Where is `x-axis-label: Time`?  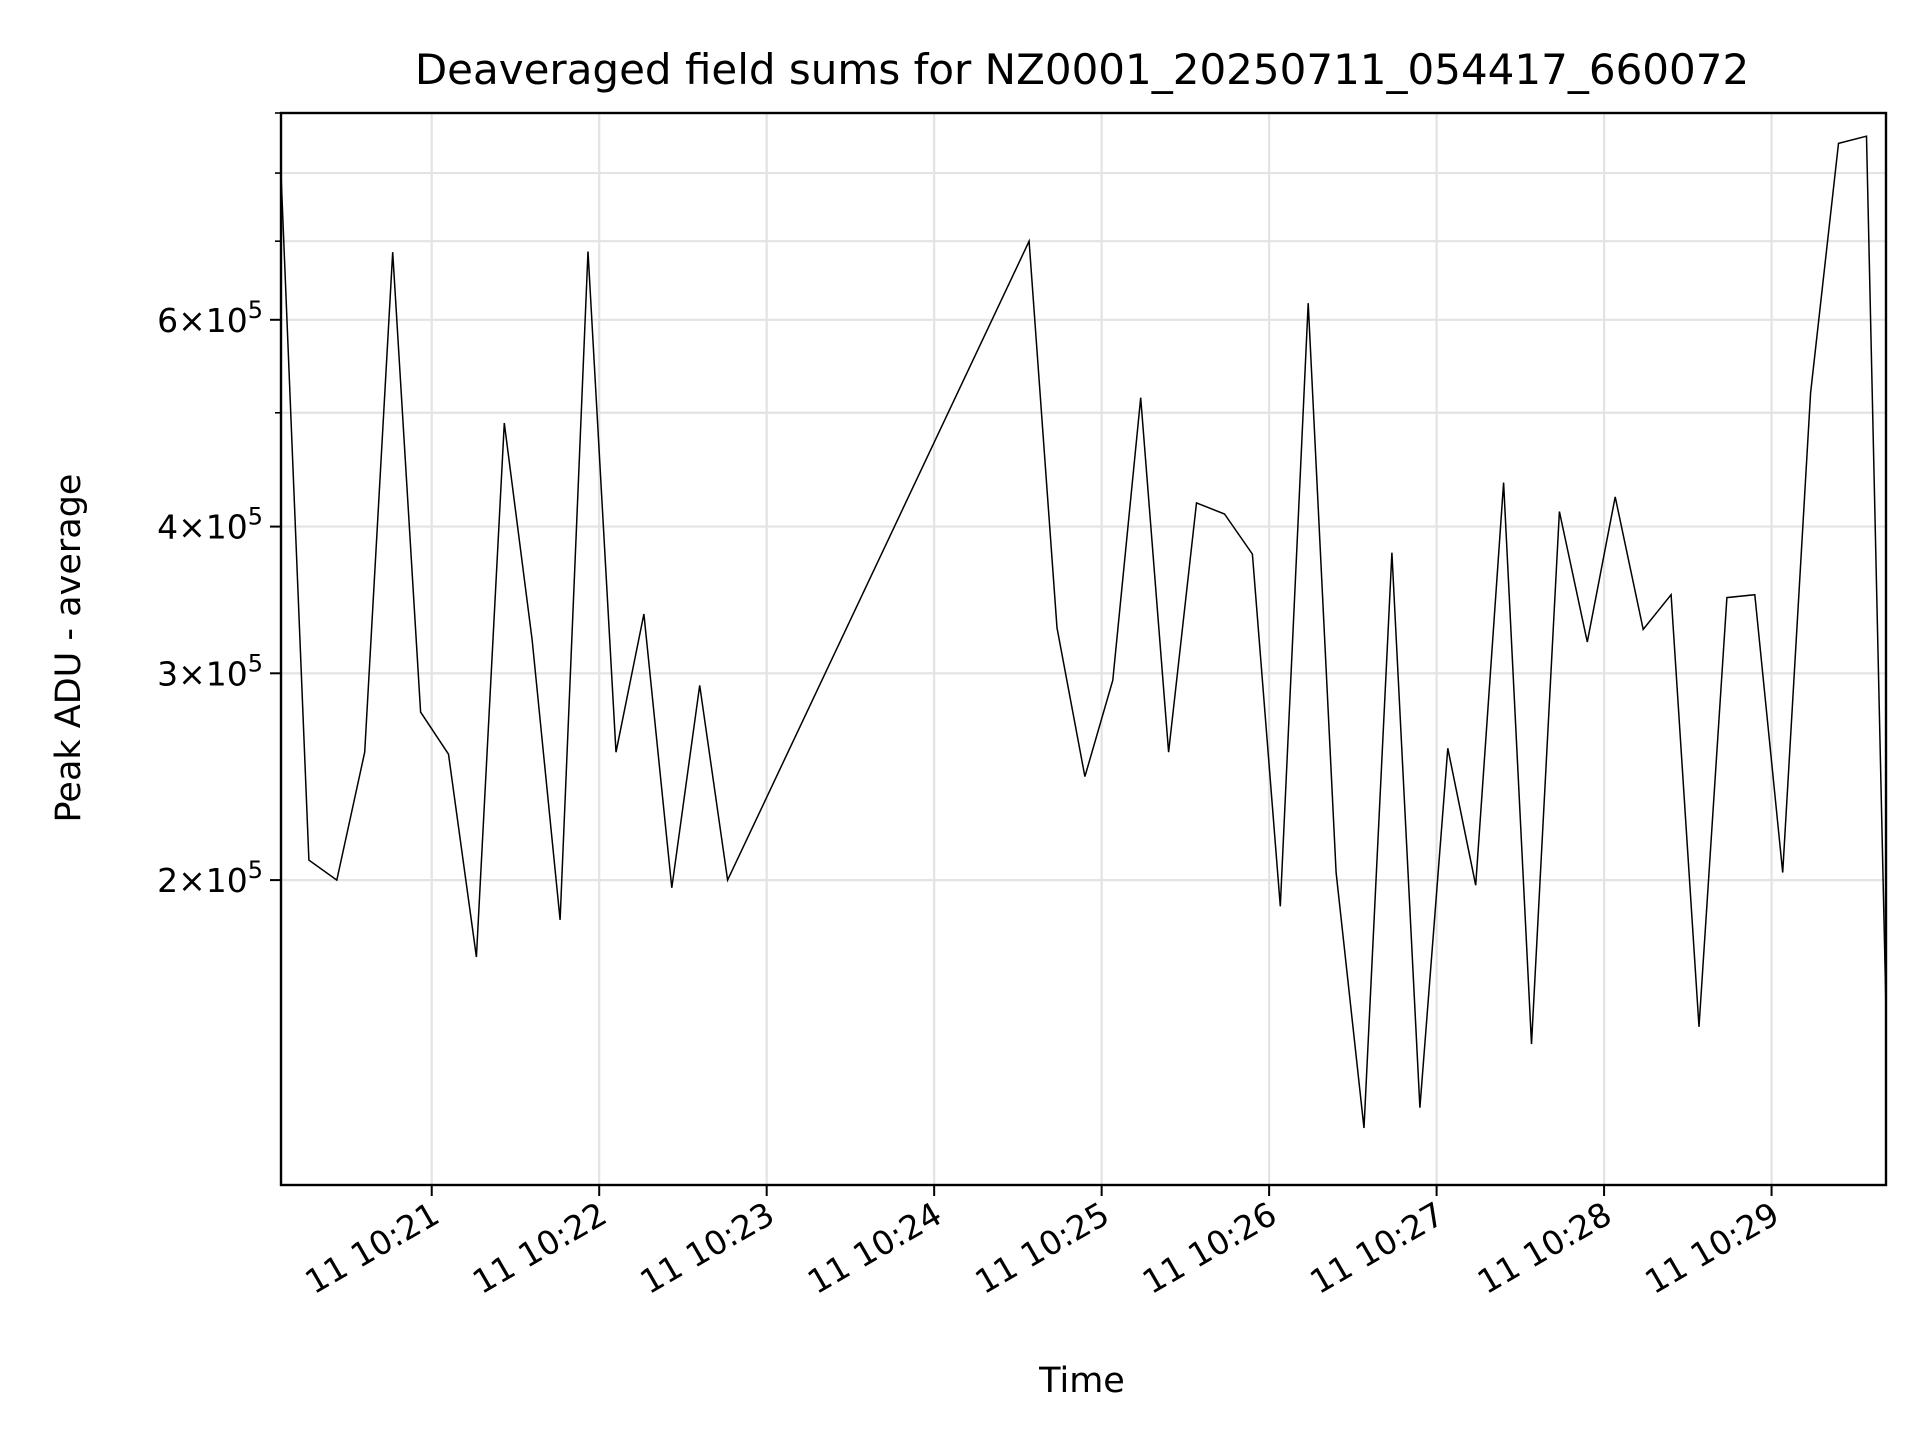 x-axis-label: Time is located at coordinates (1081, 1381).